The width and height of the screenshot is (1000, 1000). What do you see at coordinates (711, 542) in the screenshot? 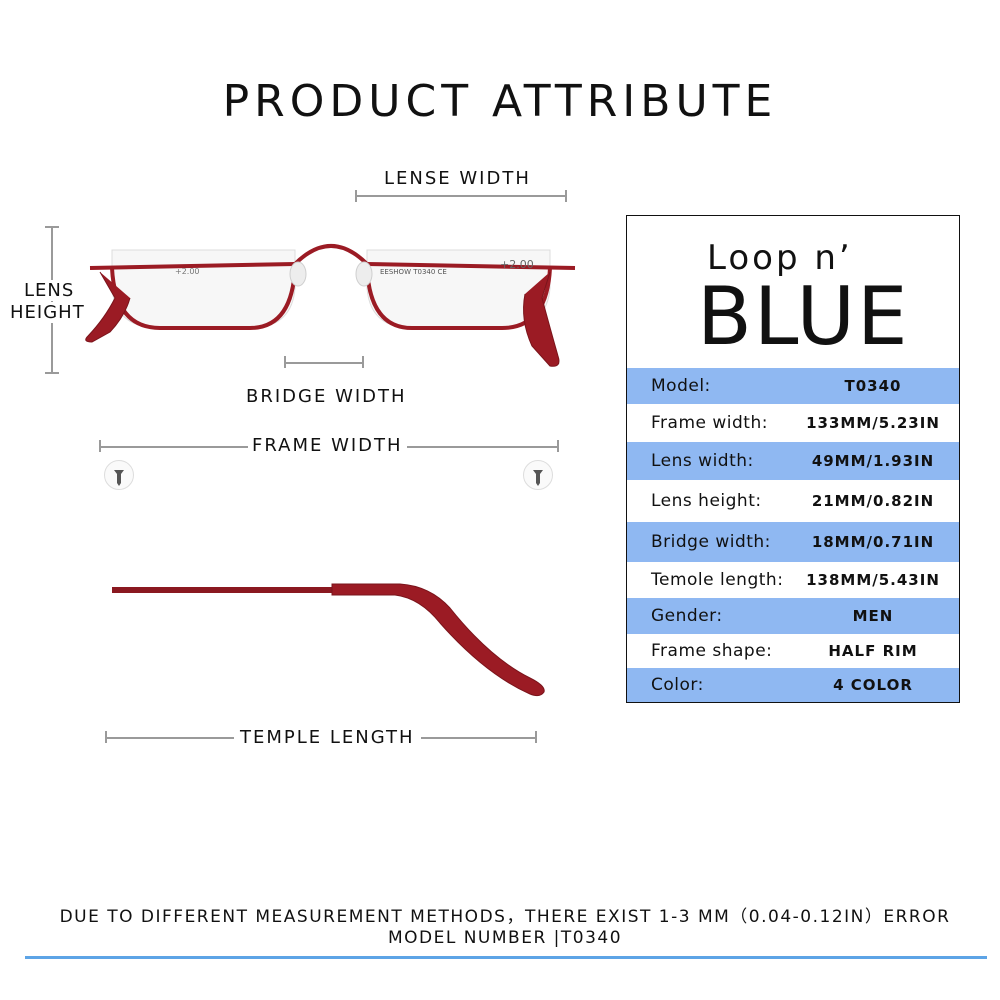
I see `spec-key: Bridge width:` at bounding box center [711, 542].